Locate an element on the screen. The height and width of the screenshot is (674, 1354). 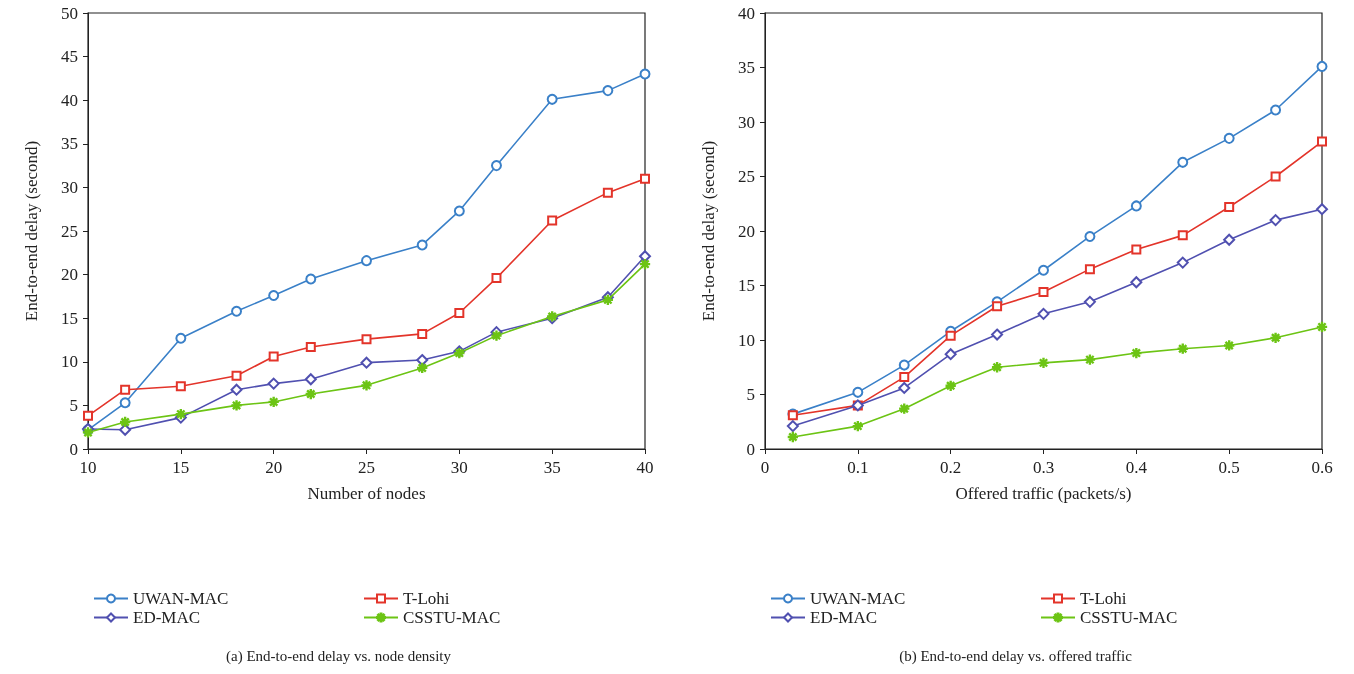
x-tick-label: 0 is located at coordinates (765, 467).